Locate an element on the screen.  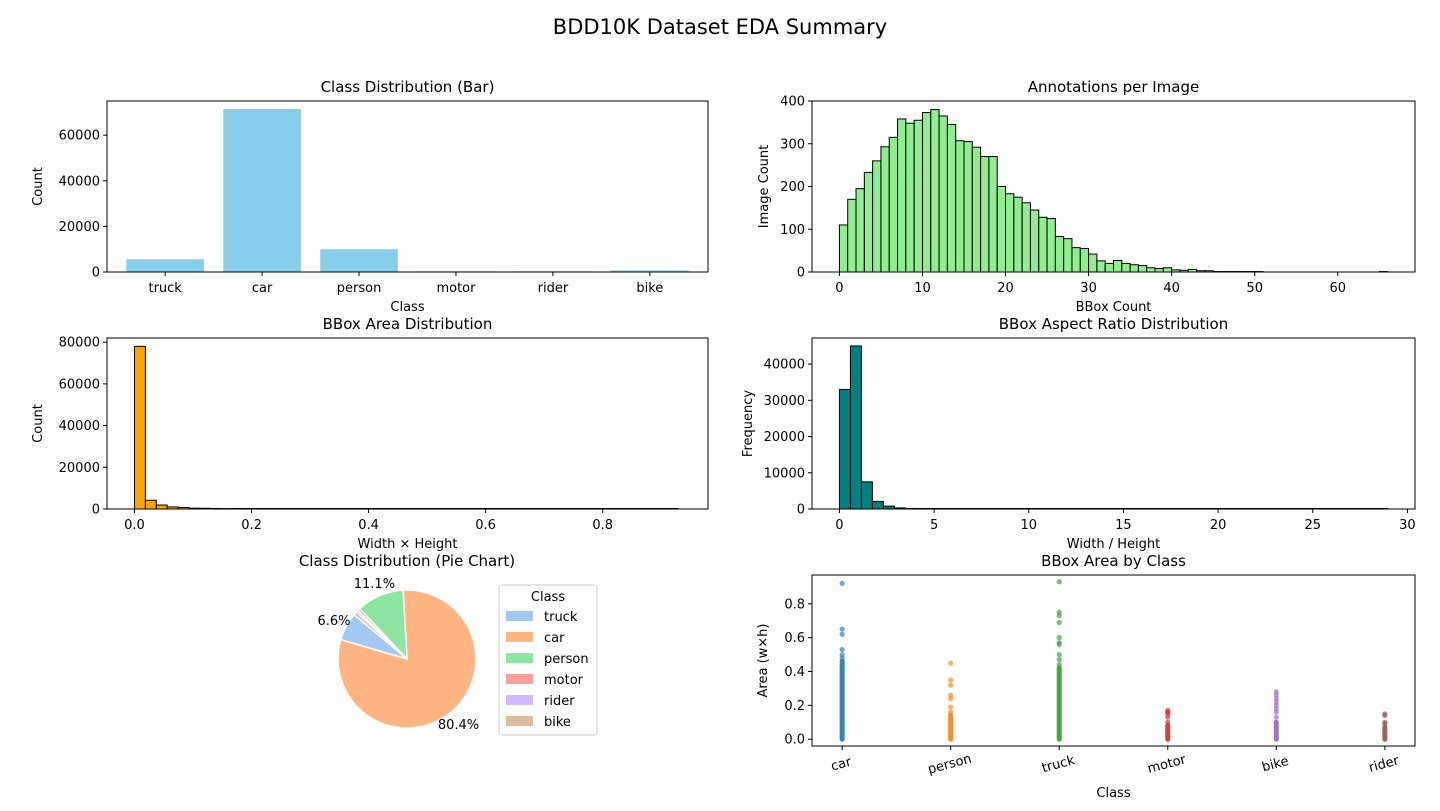
class_bar-ytick-label: 40000 is located at coordinates (79, 181).